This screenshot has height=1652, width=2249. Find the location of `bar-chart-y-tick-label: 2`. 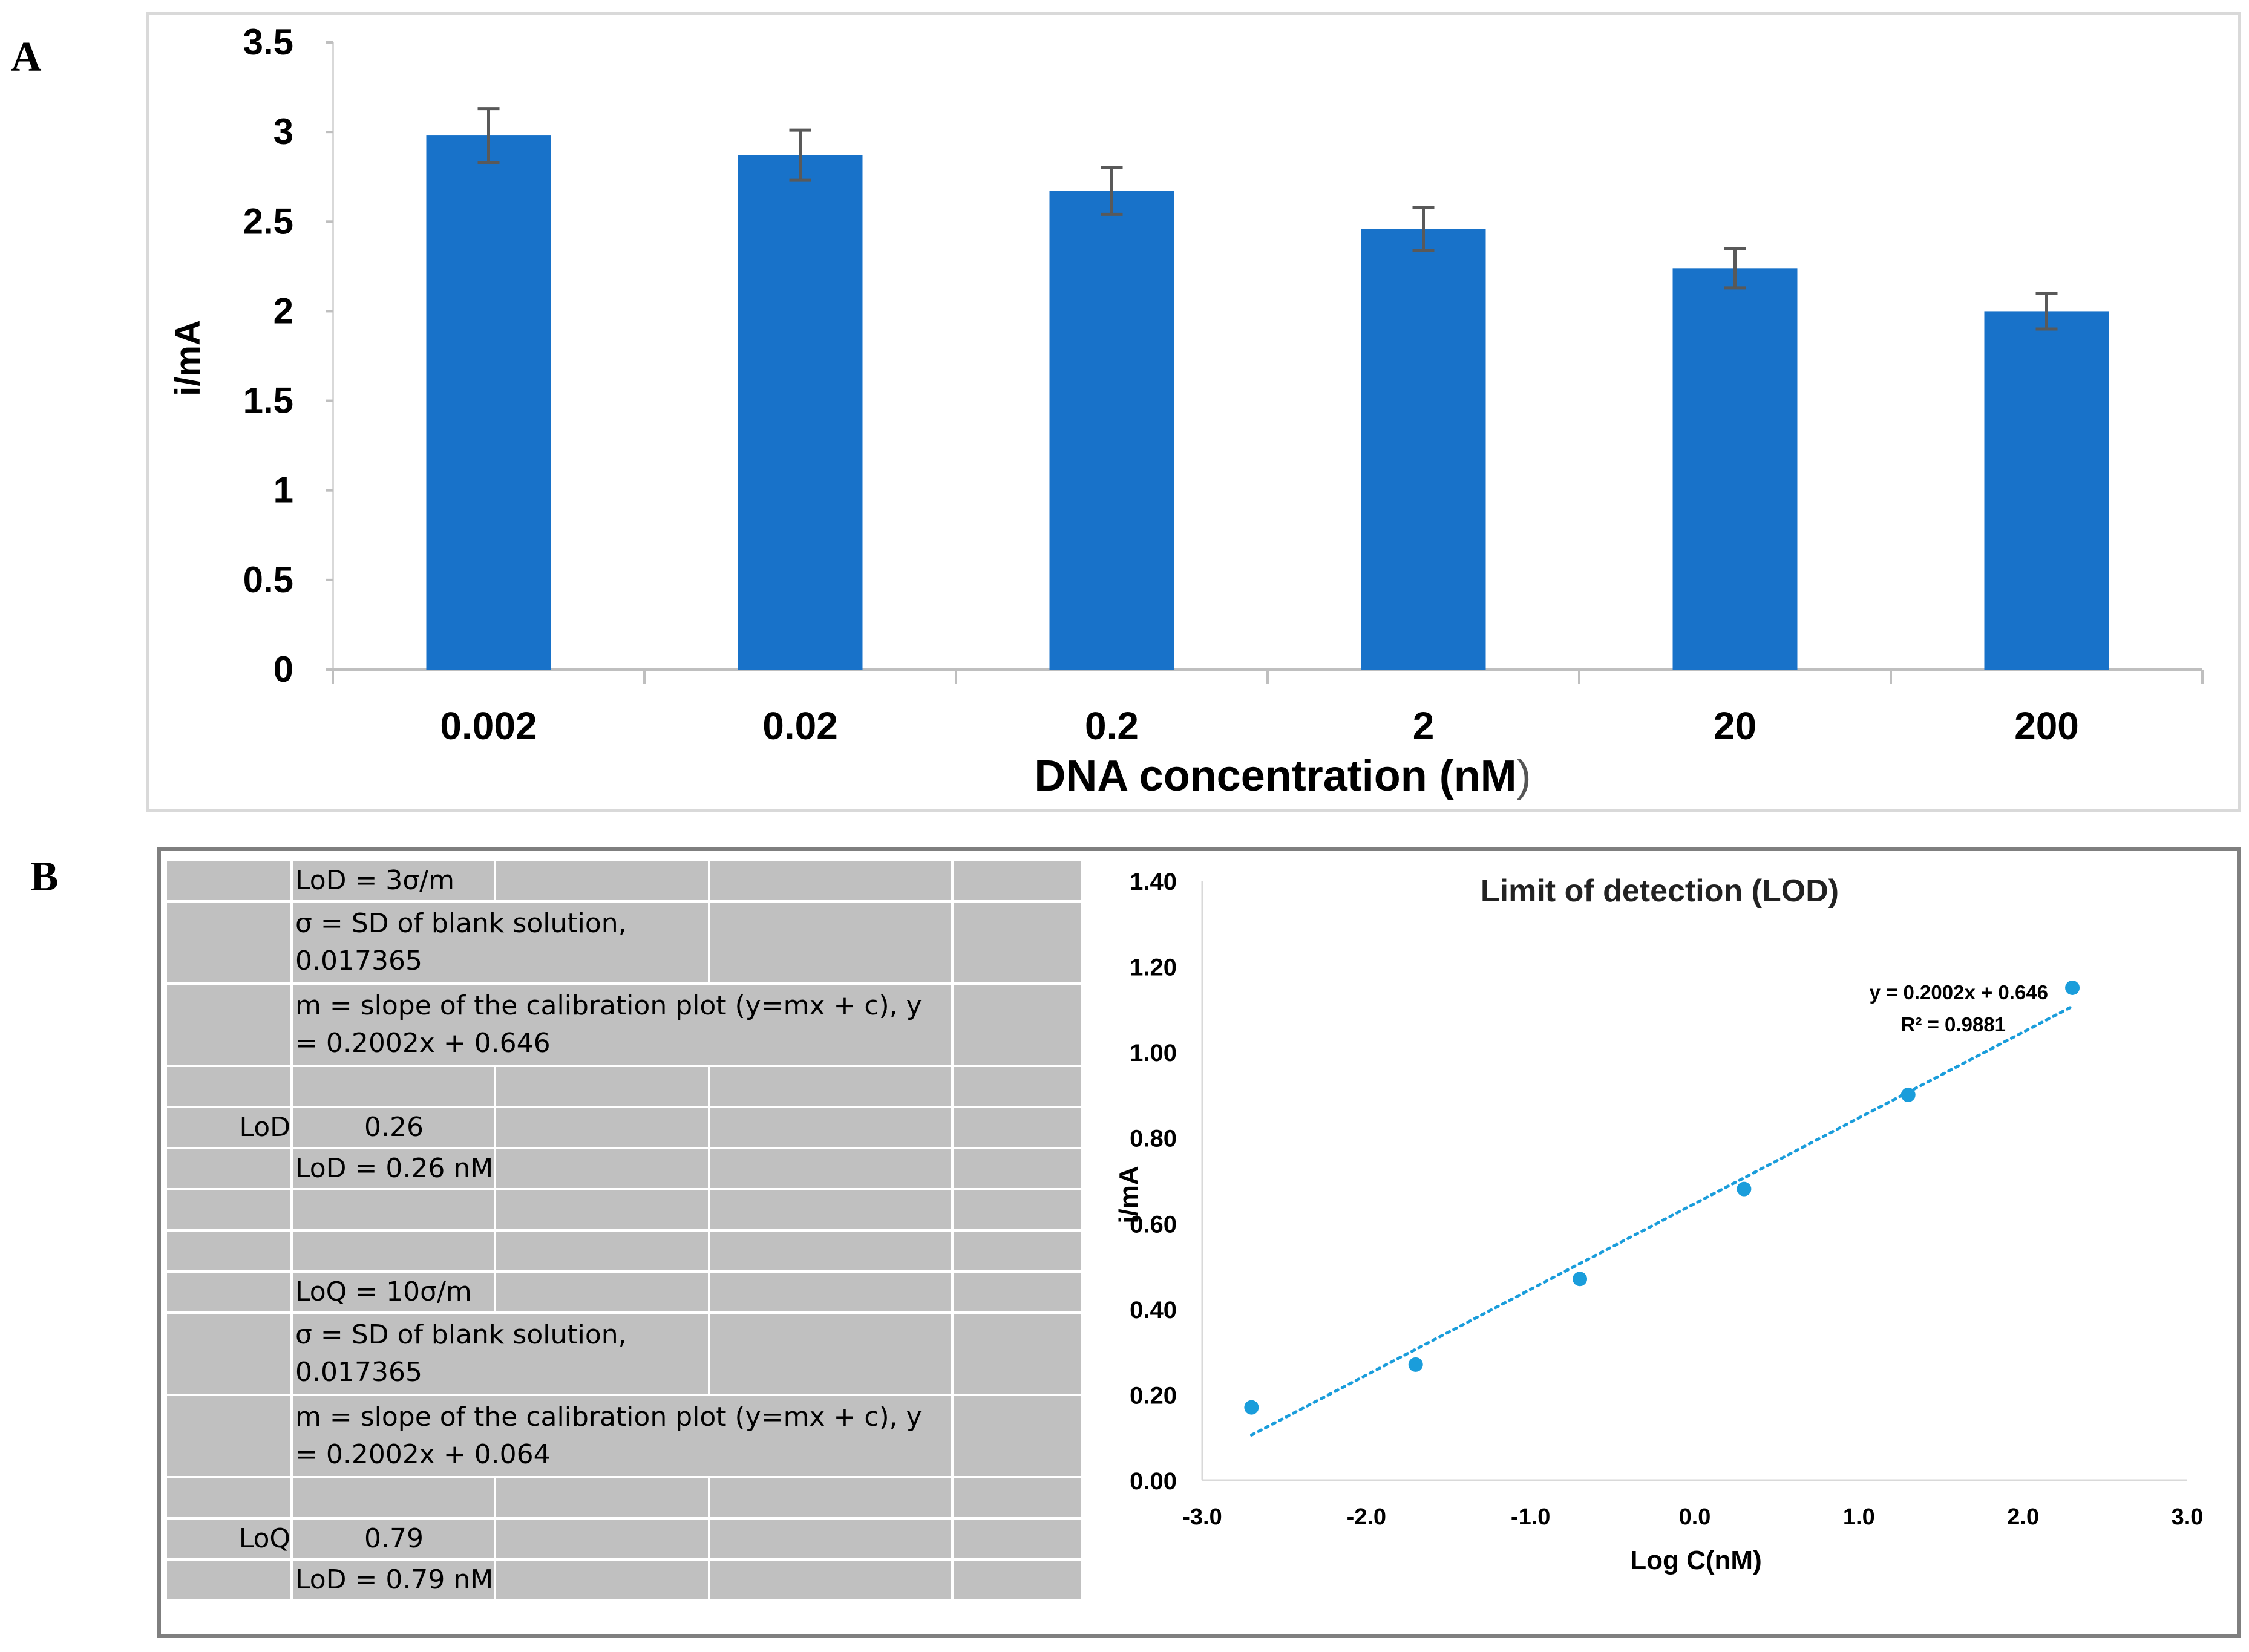

bar-chart-y-tick-label: 2 is located at coordinates (283, 310).